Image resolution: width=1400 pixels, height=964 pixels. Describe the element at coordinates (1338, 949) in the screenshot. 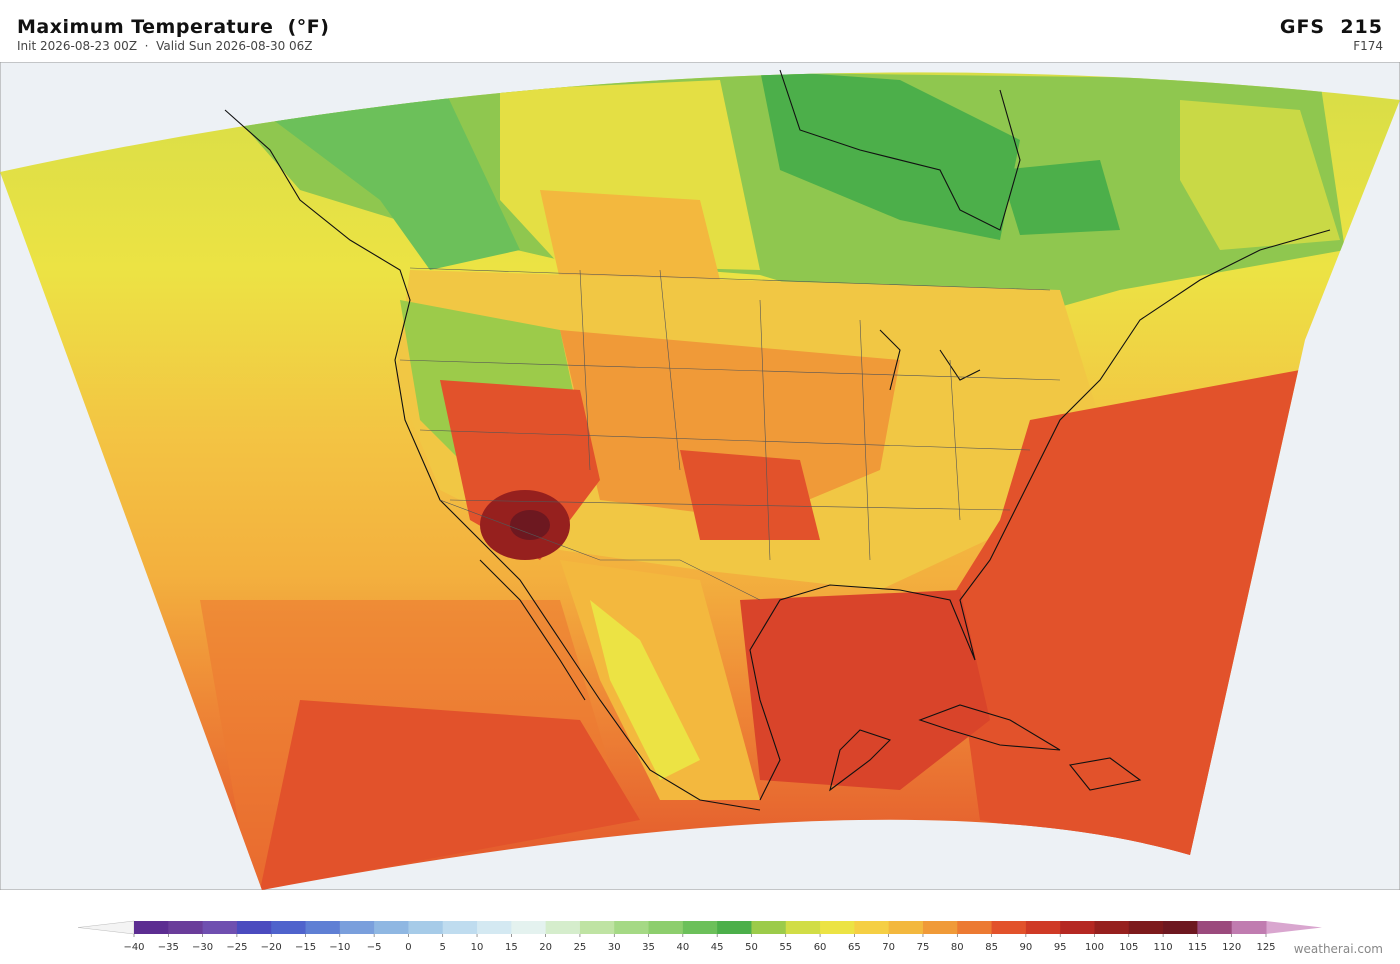

I see `credit: weatherai.com` at that location.